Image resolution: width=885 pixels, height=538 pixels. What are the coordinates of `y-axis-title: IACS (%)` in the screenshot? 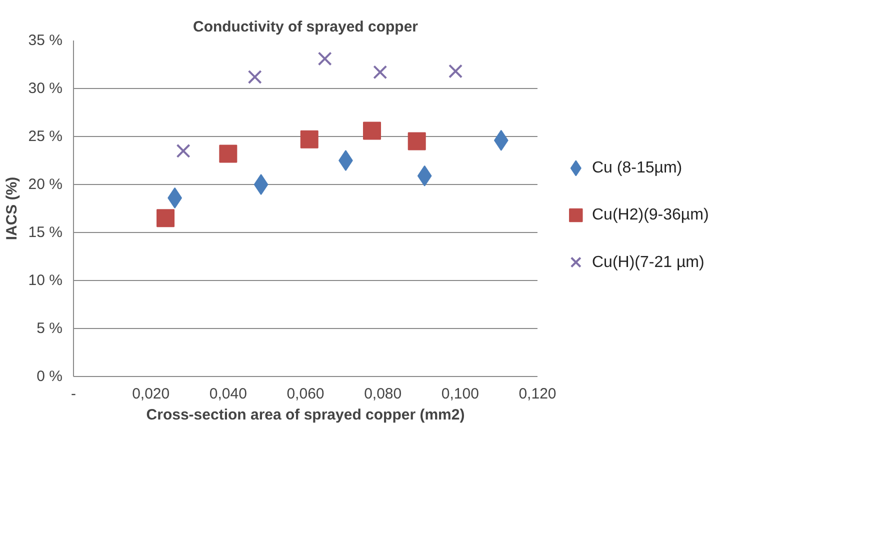 It's located at (11, 208).